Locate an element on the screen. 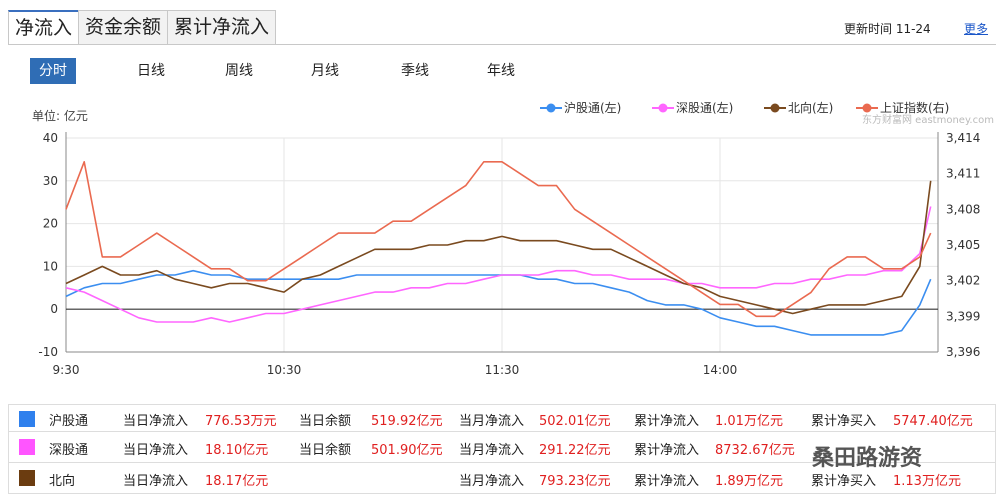  y-tick-label-left: 30 is located at coordinates (50, 181).